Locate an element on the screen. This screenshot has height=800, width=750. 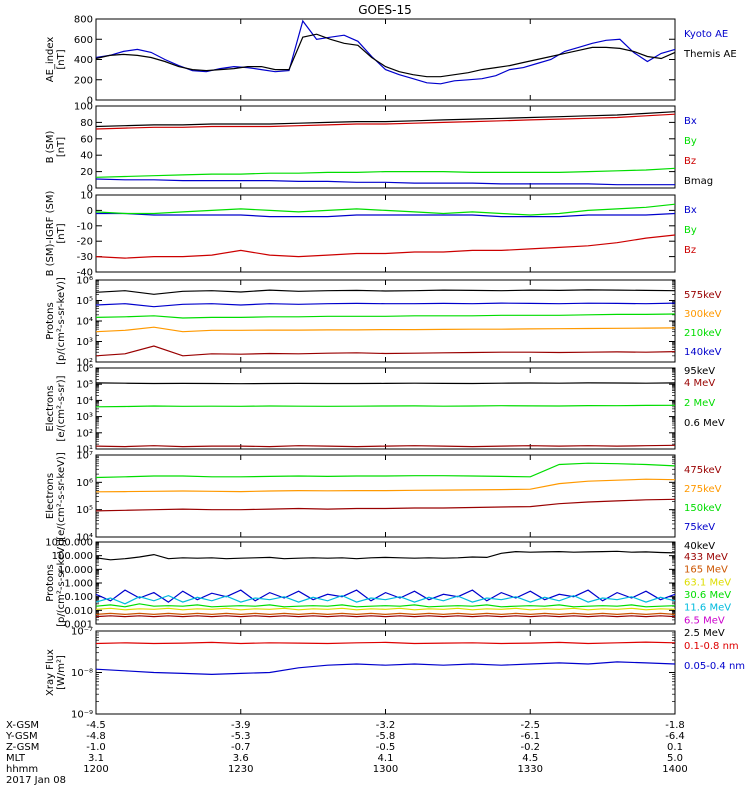
series-line-themis-ae is located at coordinates (385, 55).